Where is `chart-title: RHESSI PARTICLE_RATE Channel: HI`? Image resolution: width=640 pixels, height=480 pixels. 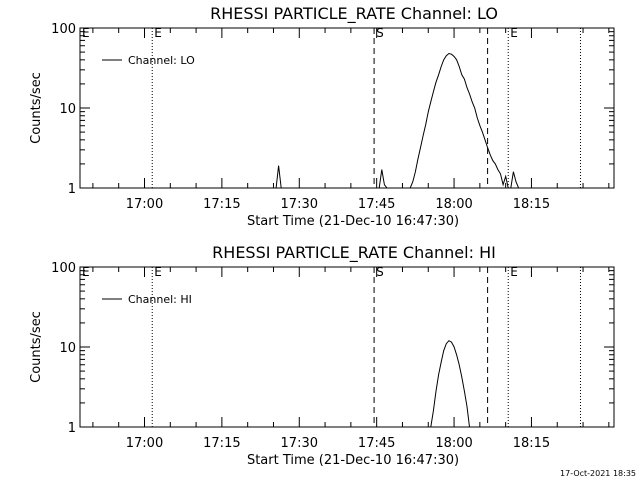 chart-title: RHESSI PARTICLE_RATE Channel: HI is located at coordinates (354, 253).